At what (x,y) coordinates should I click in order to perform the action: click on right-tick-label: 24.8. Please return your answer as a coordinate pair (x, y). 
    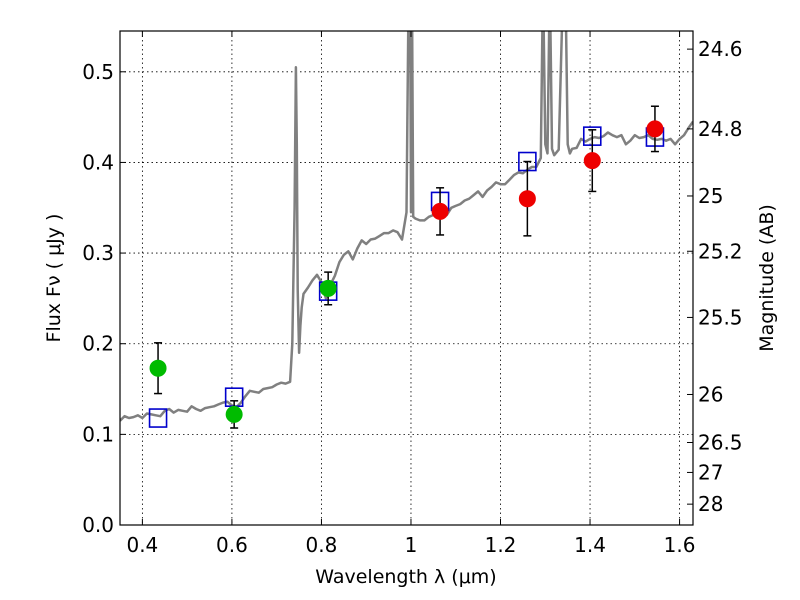
    Looking at the image, I should click on (720, 129).